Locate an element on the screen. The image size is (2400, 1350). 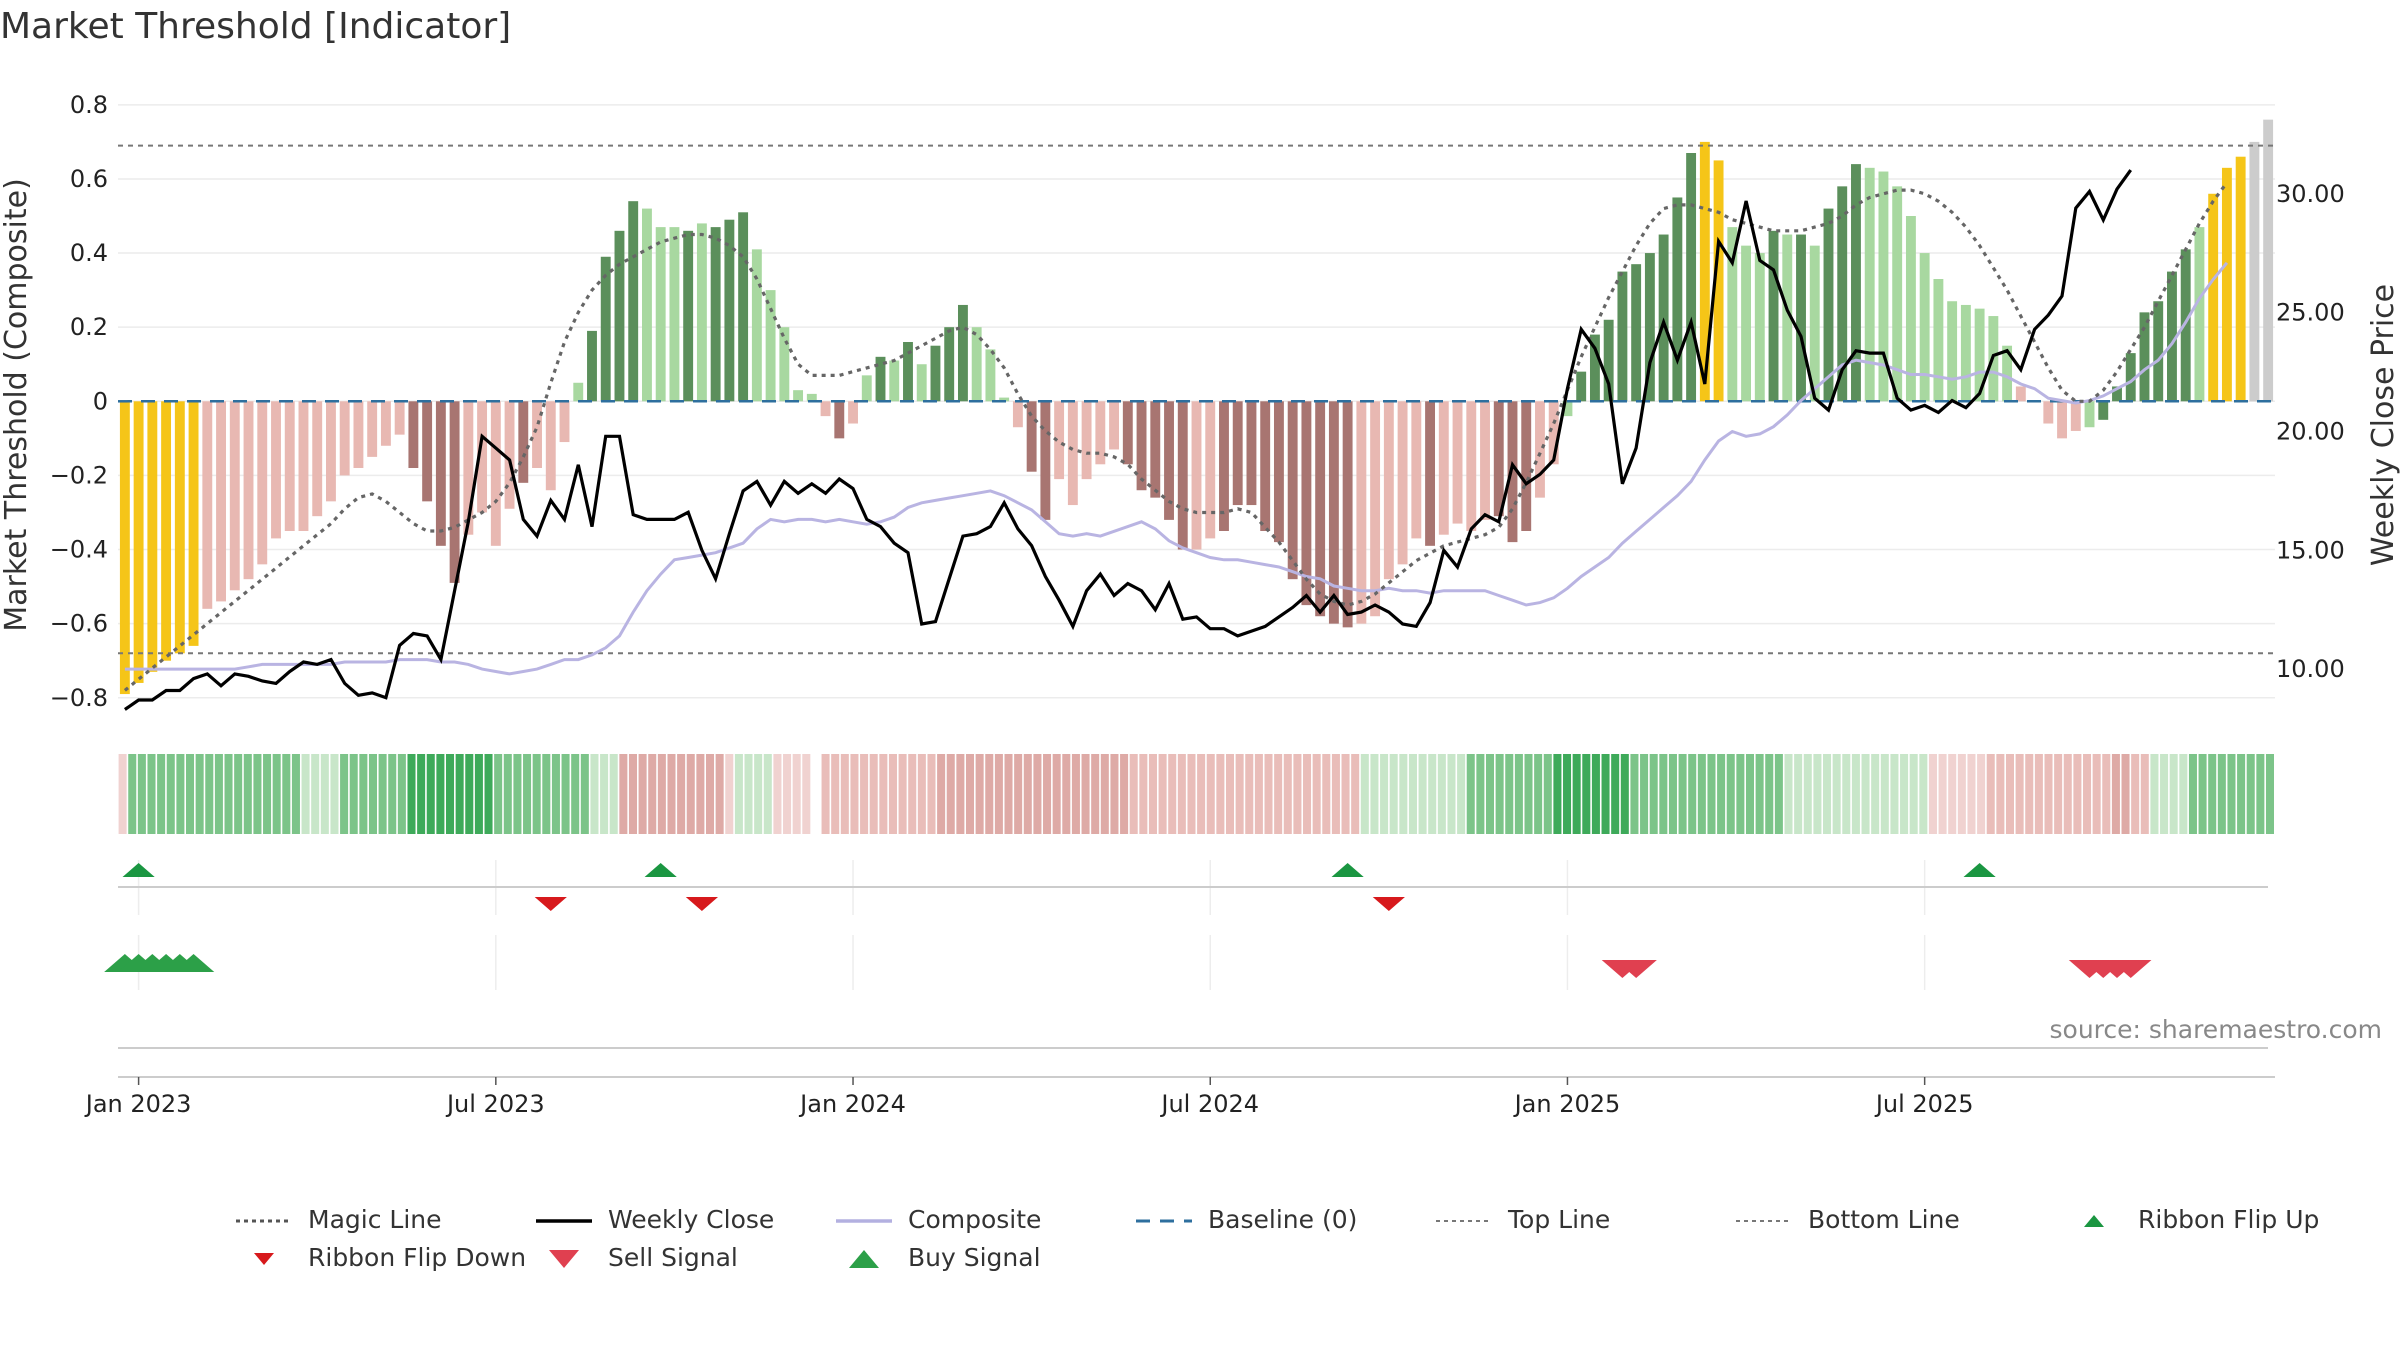
ribbon-strip is located at coordinates (1196, 794).